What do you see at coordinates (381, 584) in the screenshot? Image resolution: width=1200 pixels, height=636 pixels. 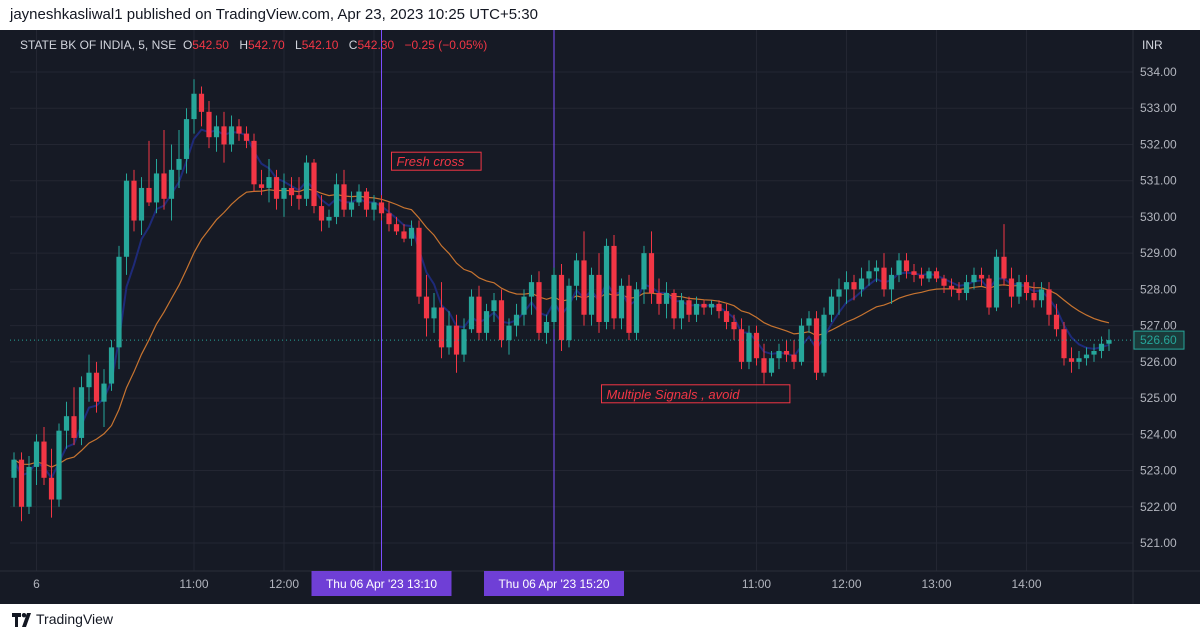 I see `crosshair-time-label: Thu 06 Apr '23 13:10` at bounding box center [381, 584].